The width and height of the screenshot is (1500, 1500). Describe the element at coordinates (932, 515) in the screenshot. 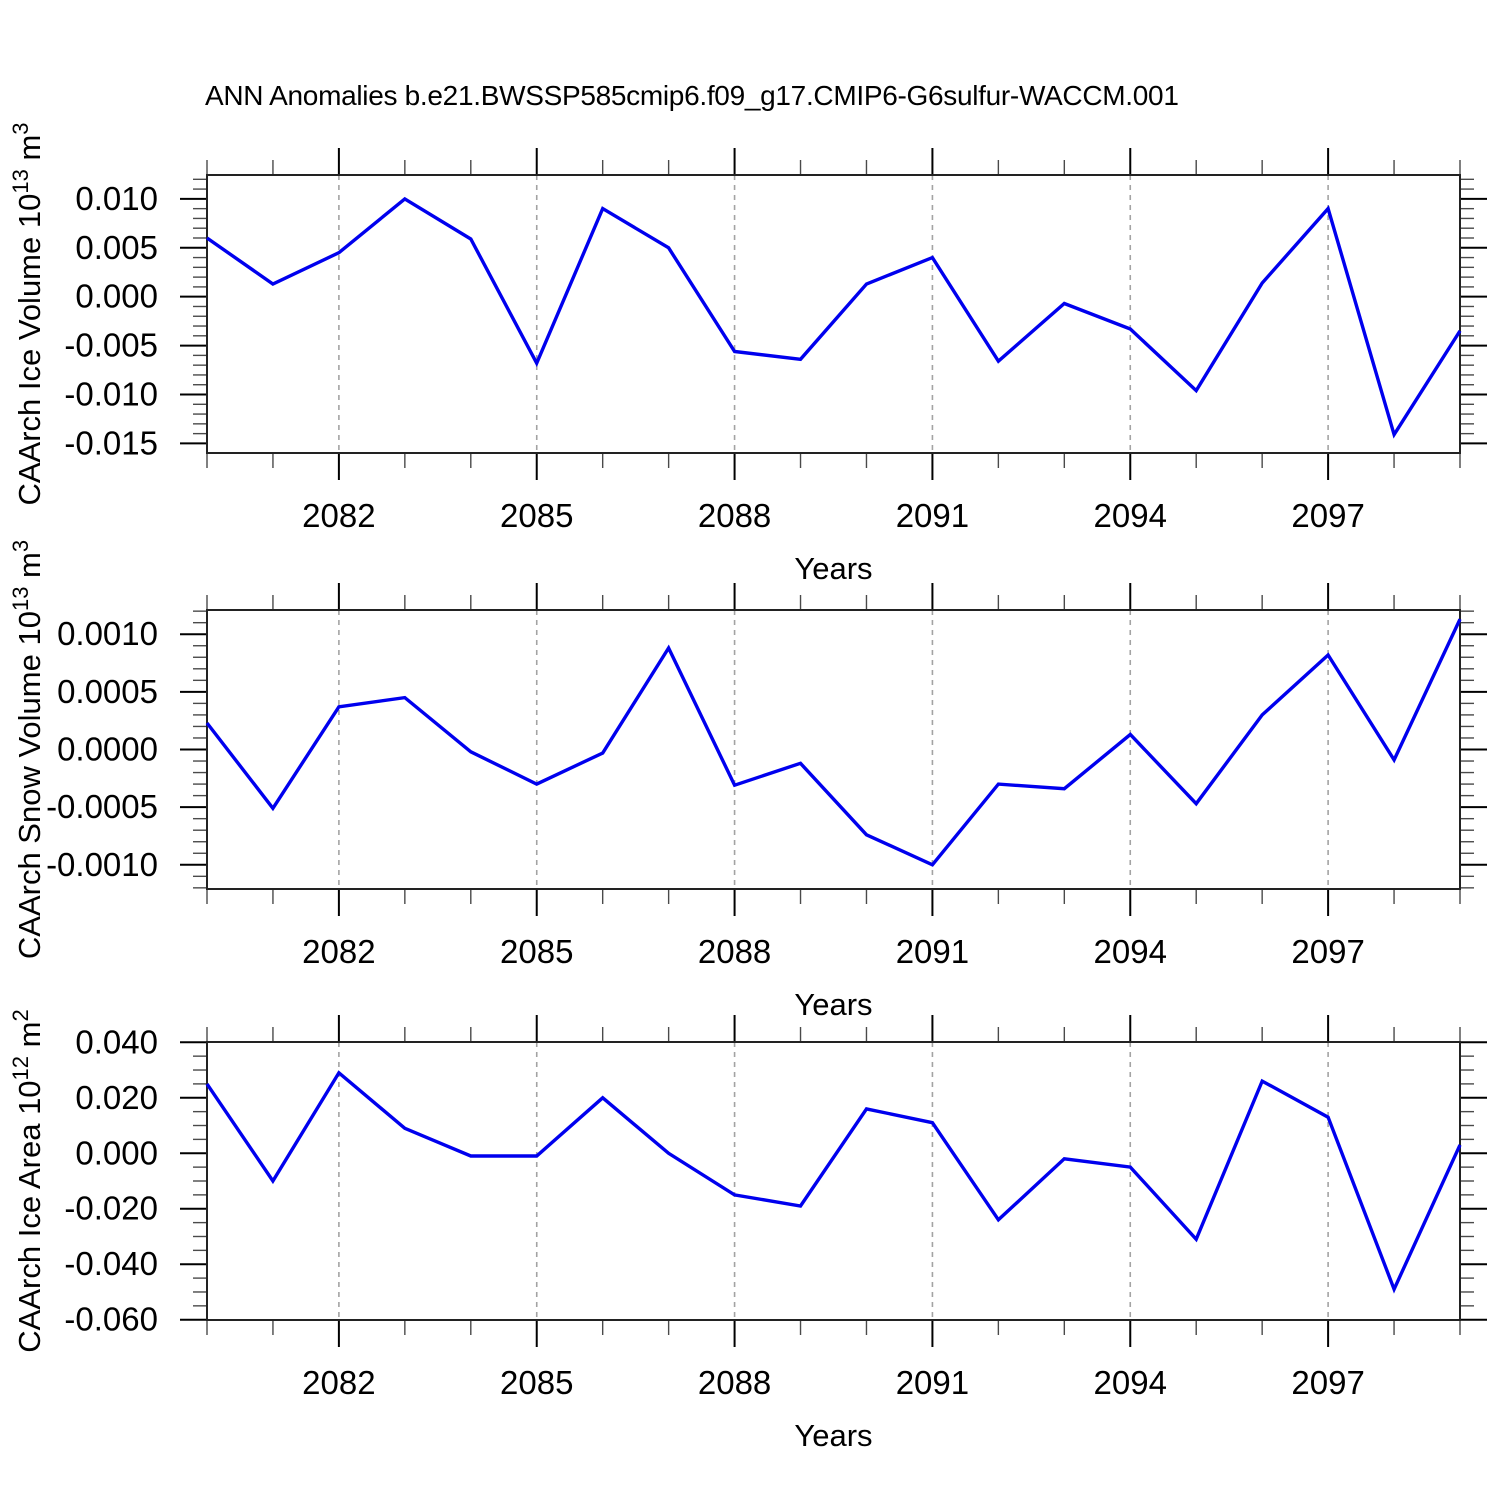

I see `x-tick-label-caarch-ice-volume-2091: 2091` at that location.